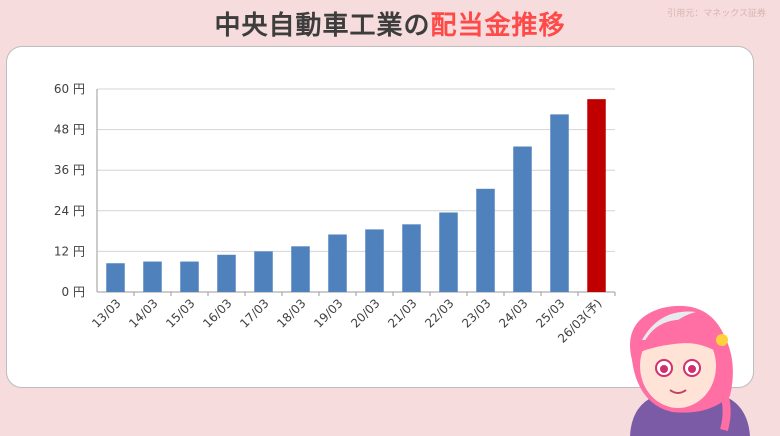 The height and width of the screenshot is (436, 780). What do you see at coordinates (402, 313) in the screenshot?
I see `x-tick-label: 21/03` at bounding box center [402, 313].